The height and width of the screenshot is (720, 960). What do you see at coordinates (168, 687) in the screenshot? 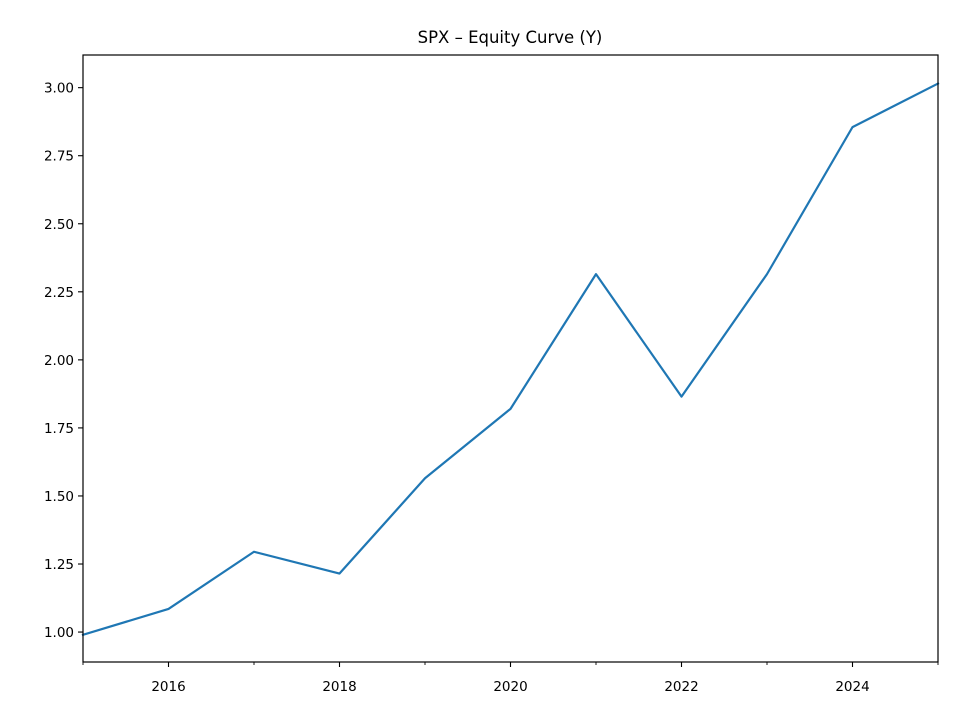
I see `x-tick-label: 2016` at bounding box center [168, 687].